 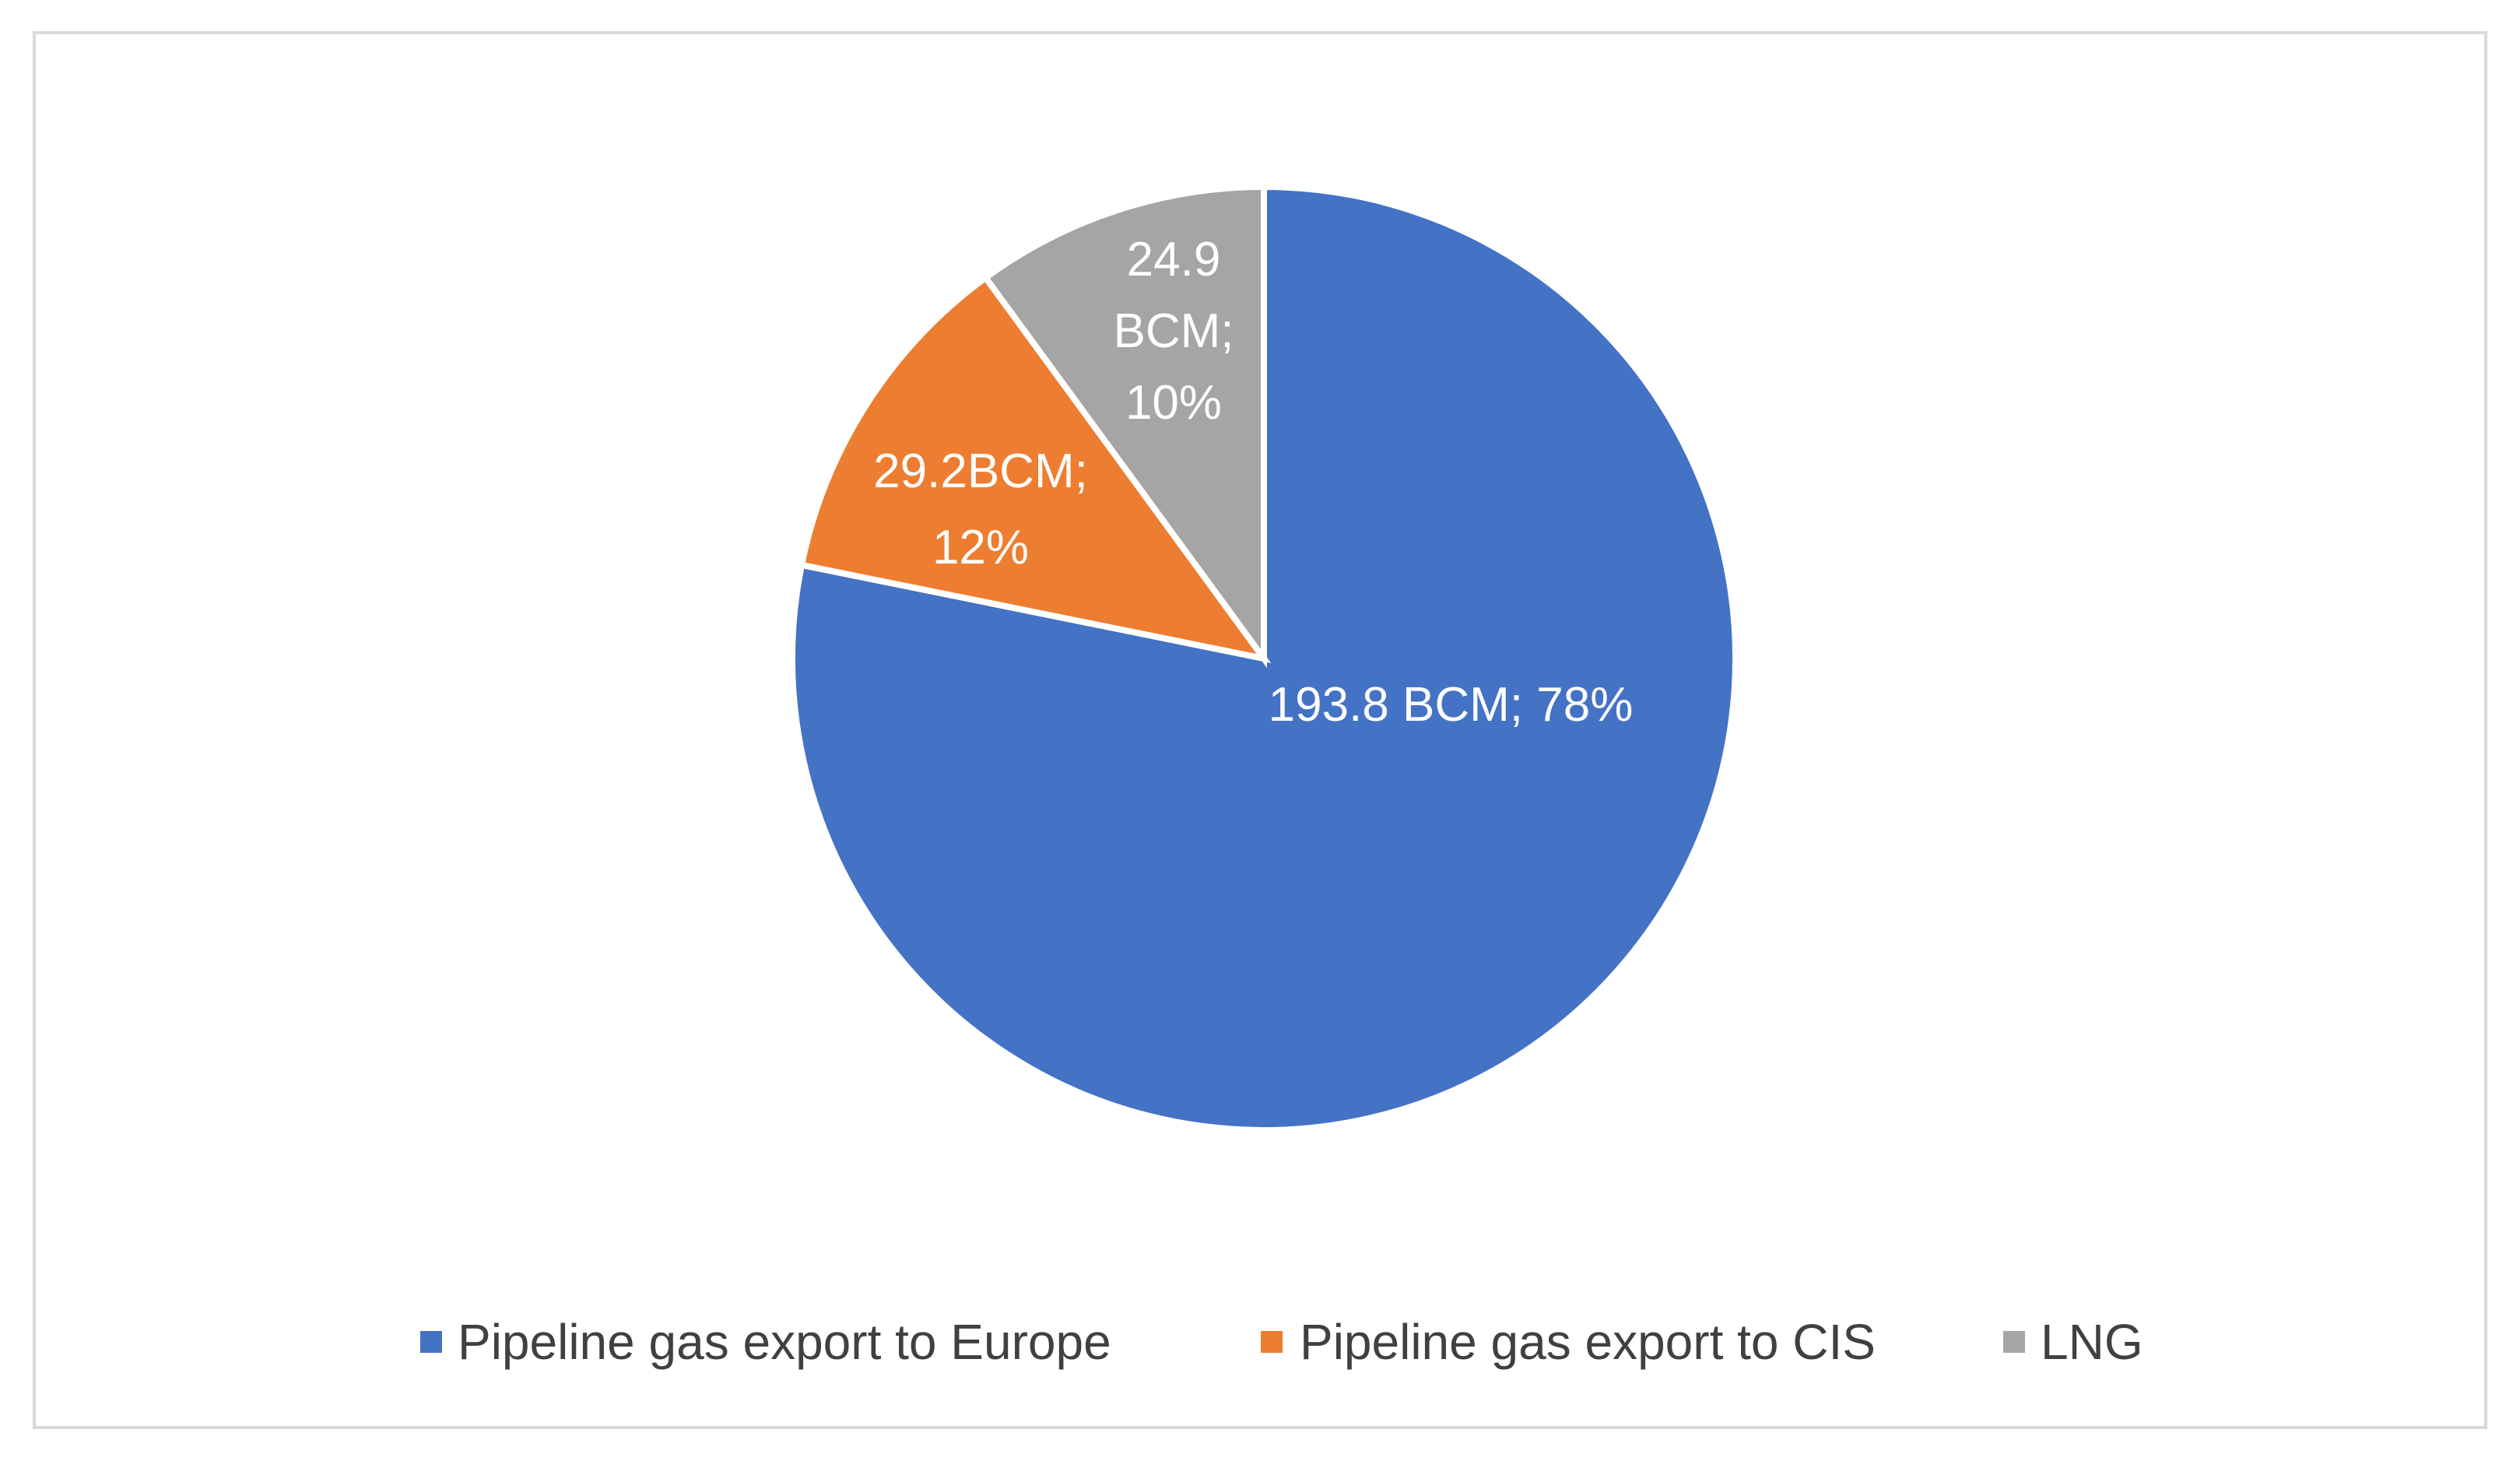 I want to click on data-labels: 193.8 BCM; 78% 29.2BCM; 12% 24.9 BCM; 10%, so click(x=1253, y=483).